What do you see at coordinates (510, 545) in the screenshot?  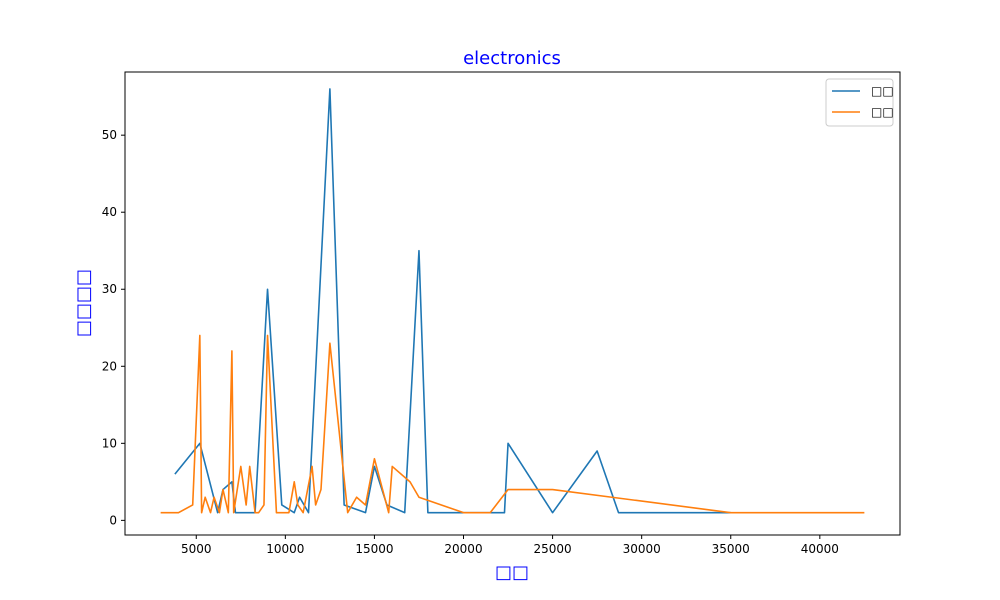 I see `x-axis-ticks: 5000 10000 15000 20000 25000 30000 35000 40000` at bounding box center [510, 545].